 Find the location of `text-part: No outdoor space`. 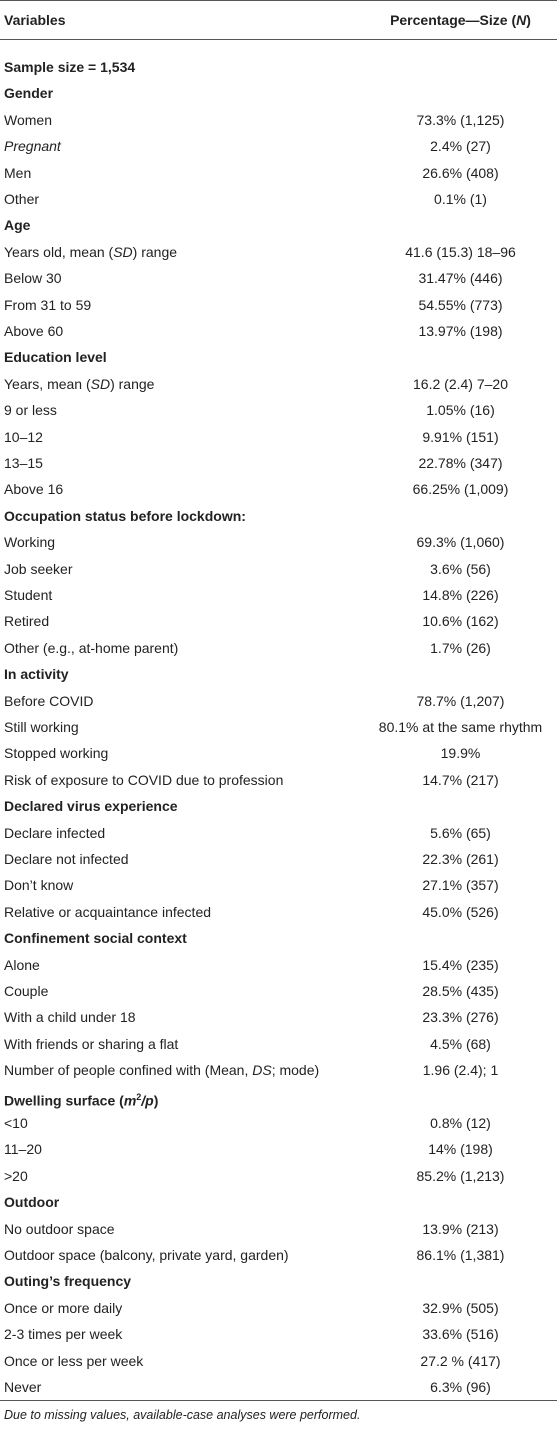

text-part: No outdoor space is located at coordinates (59, 1228).